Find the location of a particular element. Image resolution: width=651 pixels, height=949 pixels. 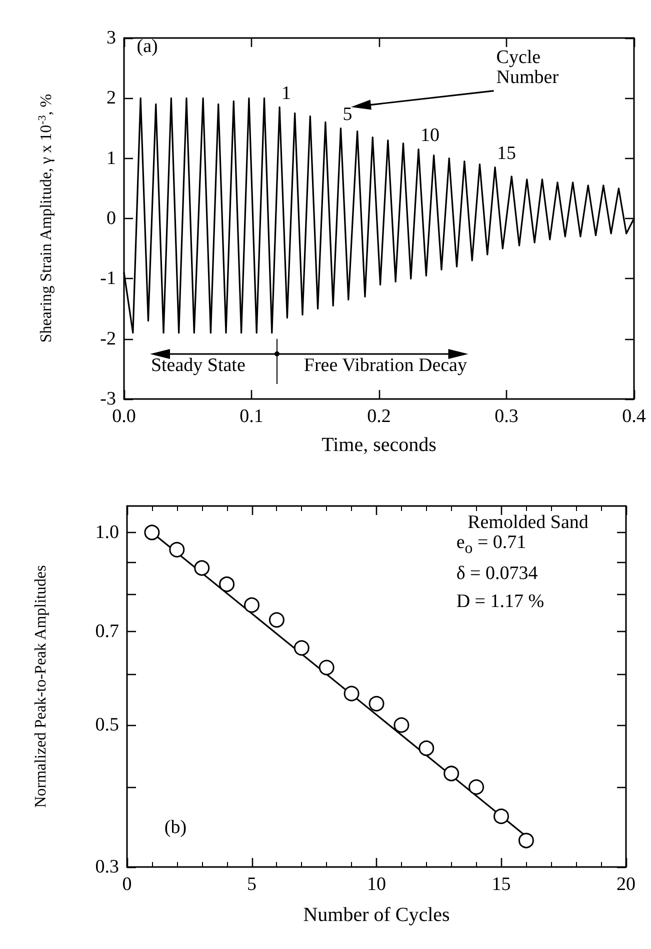

y-tick-label: 1 is located at coordinates (111, 158).